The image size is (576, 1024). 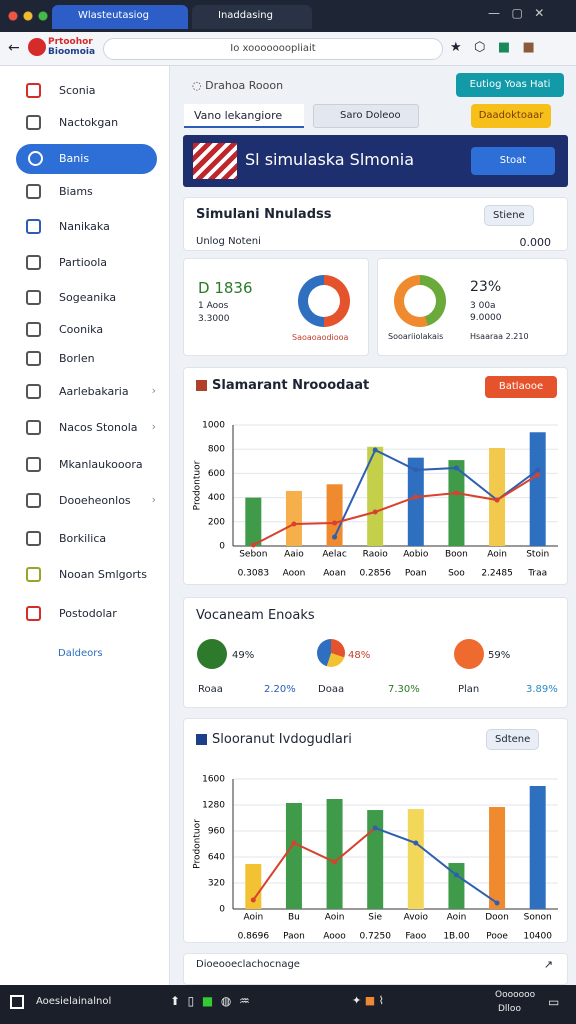 What do you see at coordinates (17, 1002) in the screenshot?
I see `start-icon` at bounding box center [17, 1002].